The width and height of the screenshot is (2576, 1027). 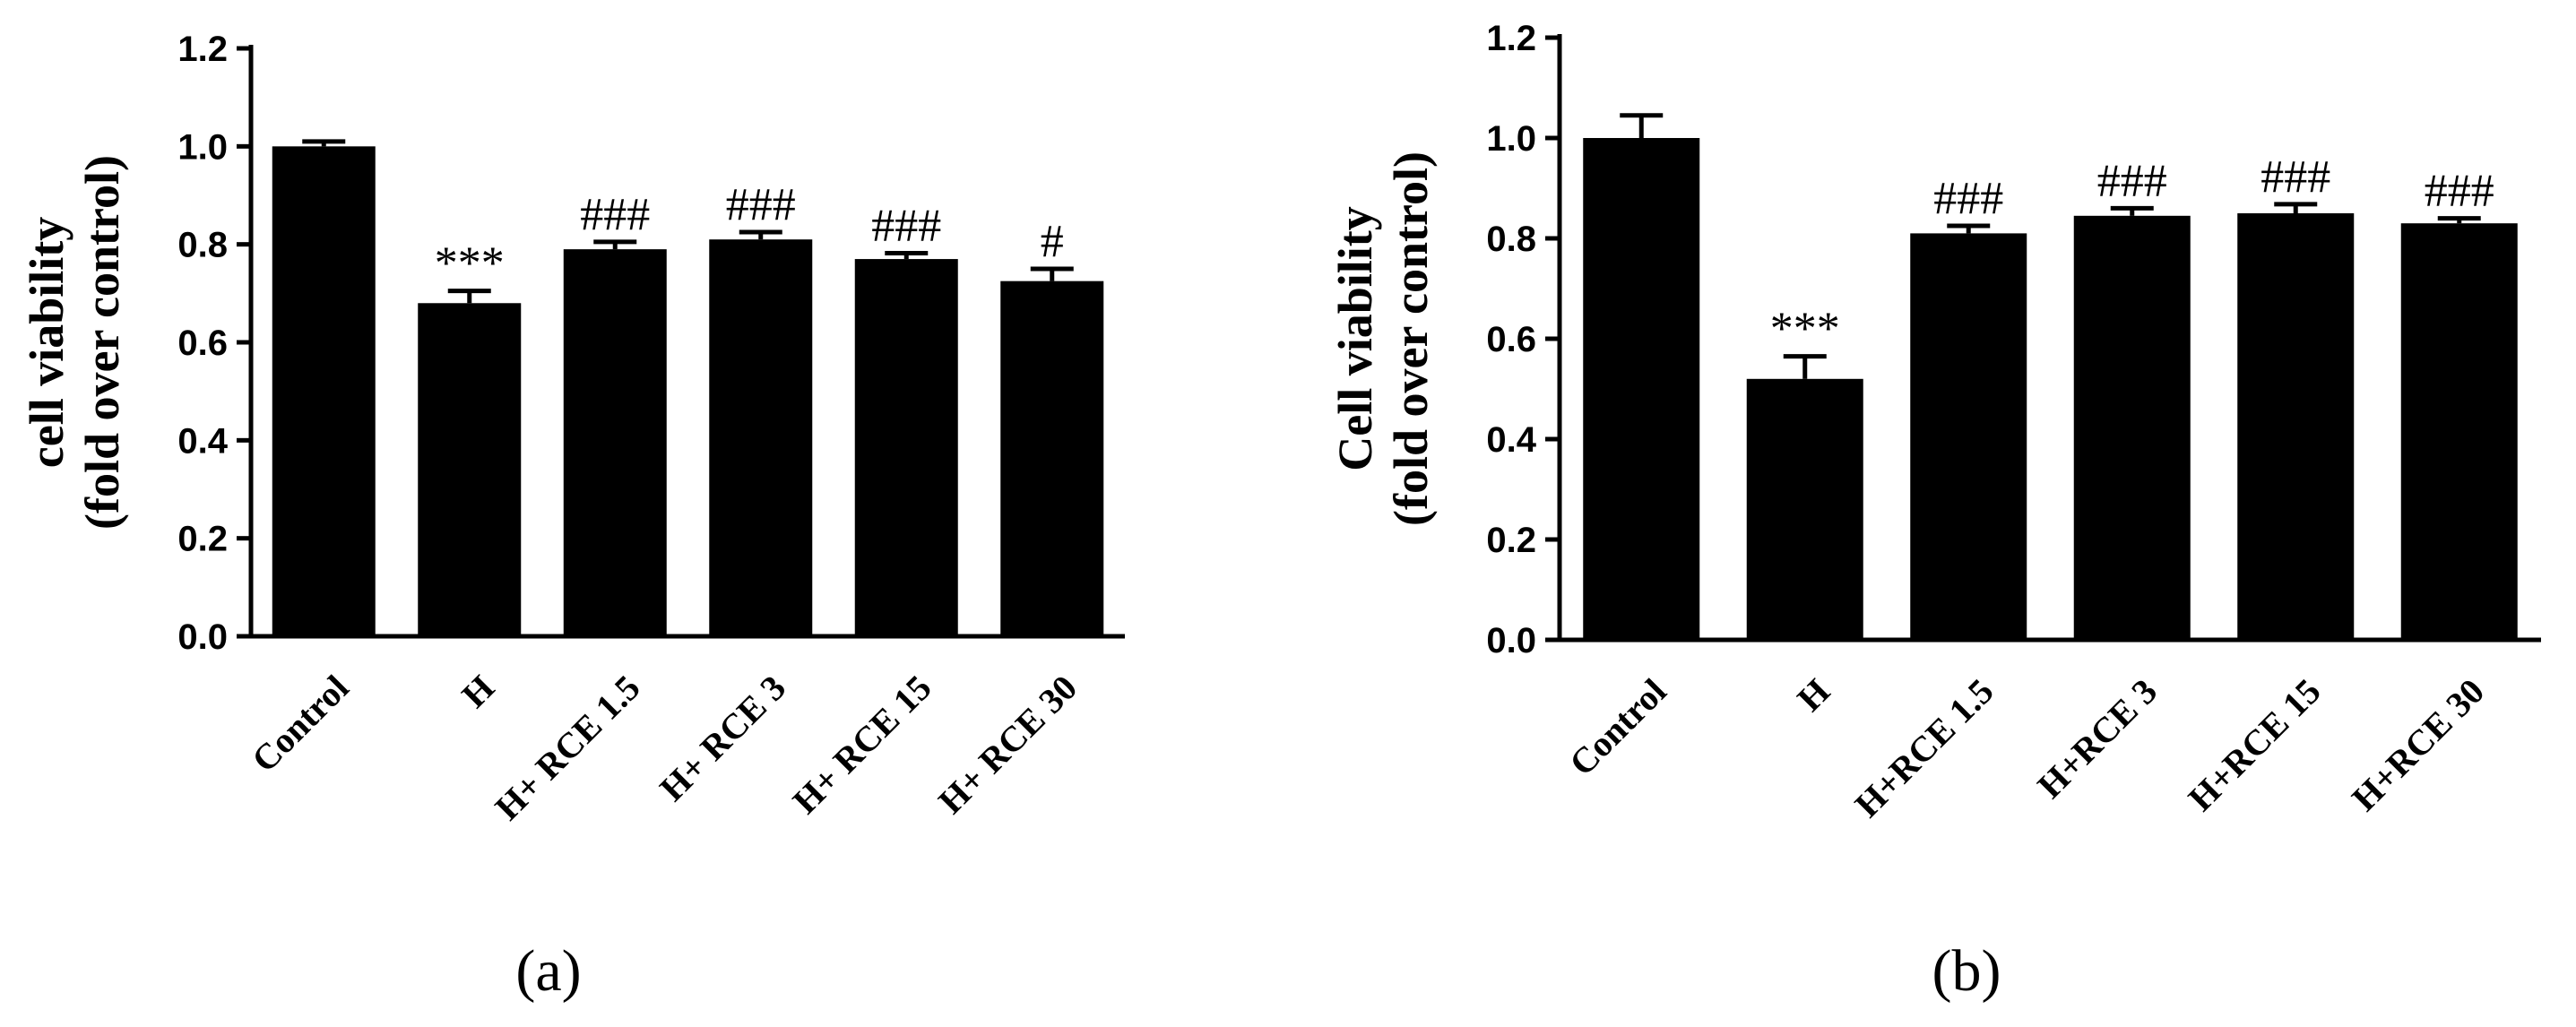 I want to click on significance-label: #, so click(x=1052, y=241).